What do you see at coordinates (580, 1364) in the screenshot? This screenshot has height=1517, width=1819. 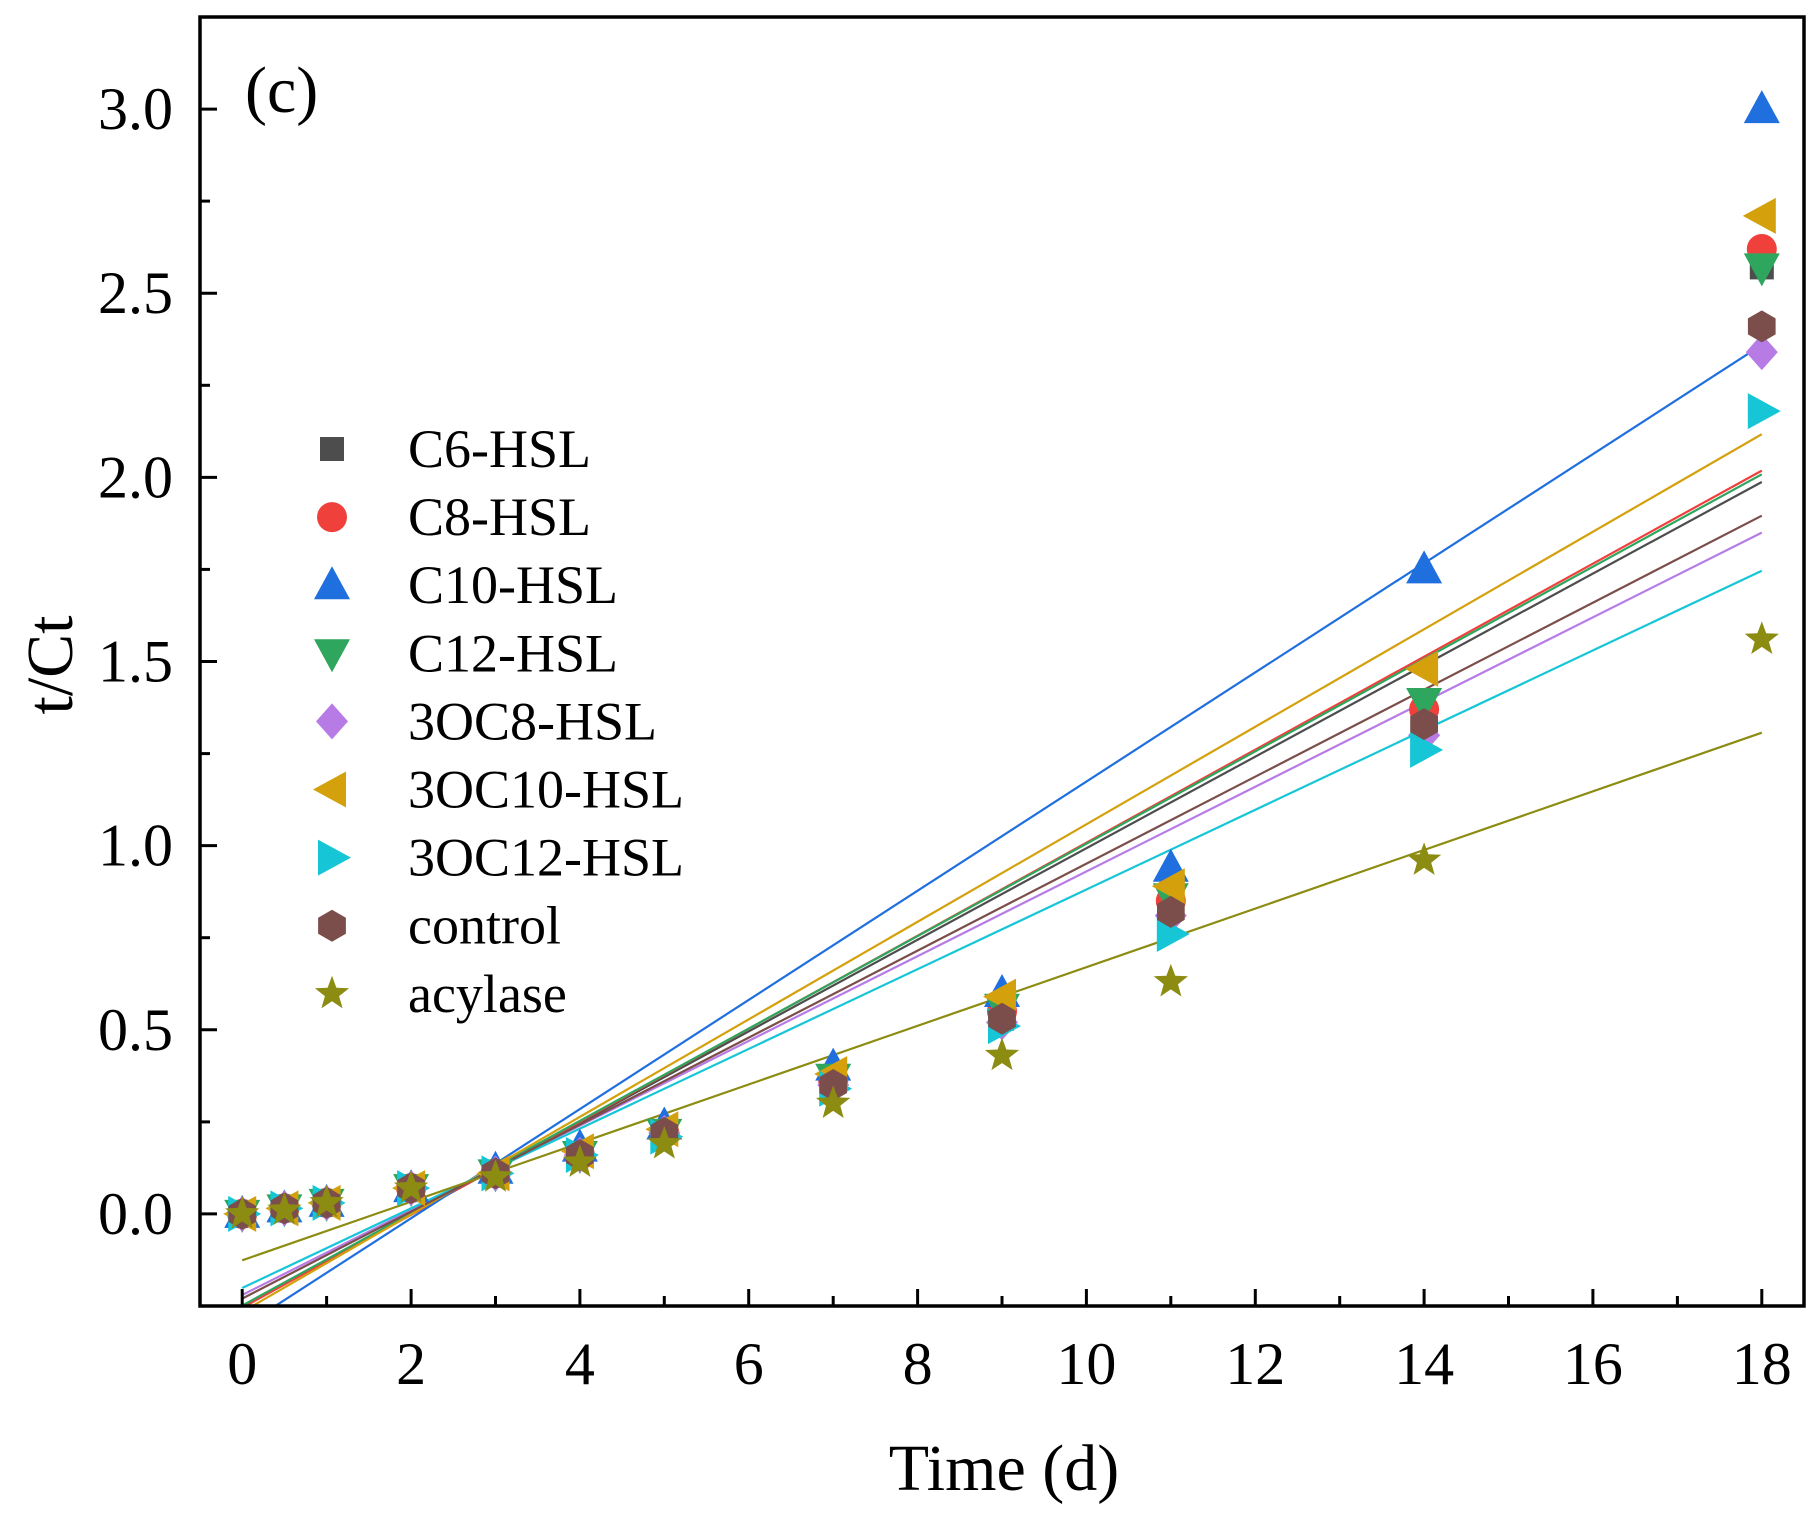 I see `x-tick-label: 4` at bounding box center [580, 1364].